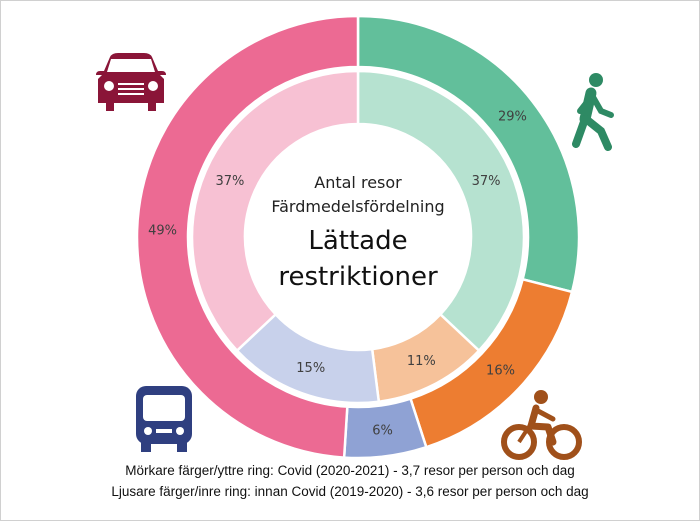 Image resolution: width=700 pixels, height=521 pixels. I want to click on bus-icon, so click(164, 419).